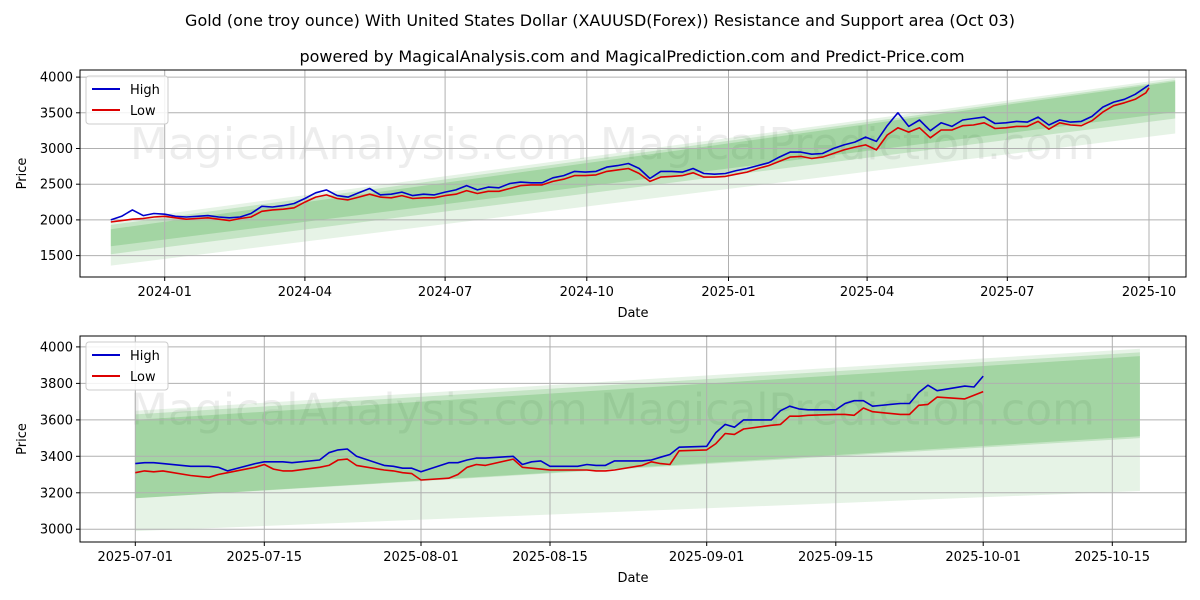  Describe the element at coordinates (867, 292) in the screenshot. I see `x-tick-label-5: 2025-04` at that location.